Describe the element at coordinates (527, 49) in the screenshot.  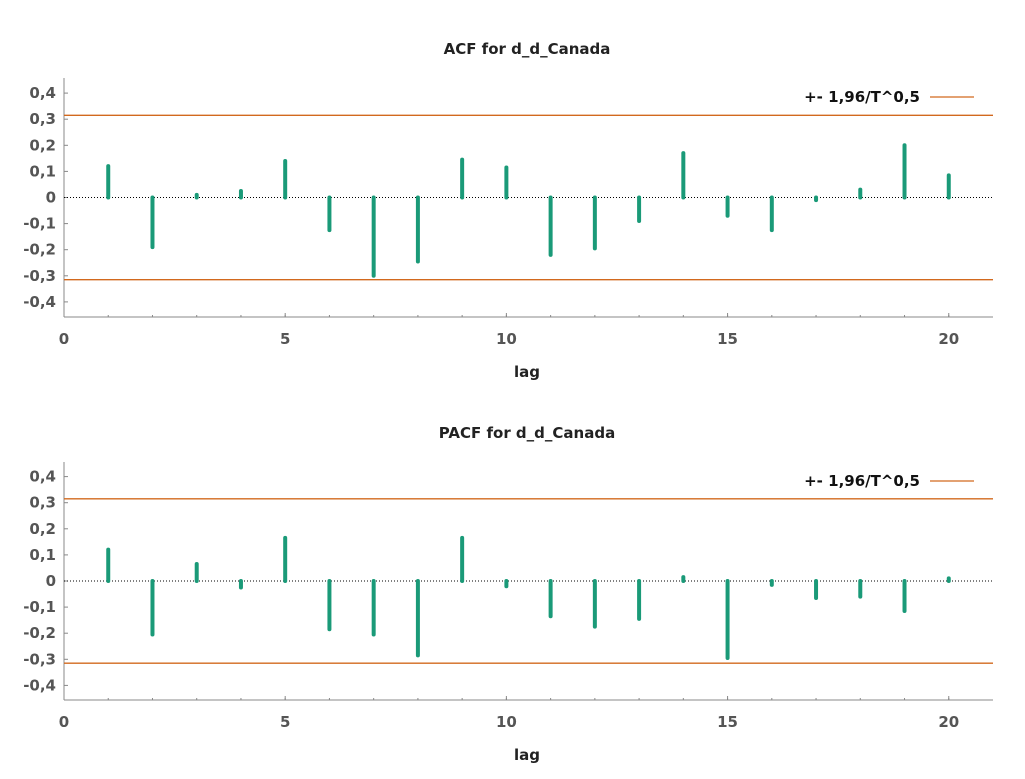
I see `acf-chart-title: ACF for d_d_Canada` at that location.